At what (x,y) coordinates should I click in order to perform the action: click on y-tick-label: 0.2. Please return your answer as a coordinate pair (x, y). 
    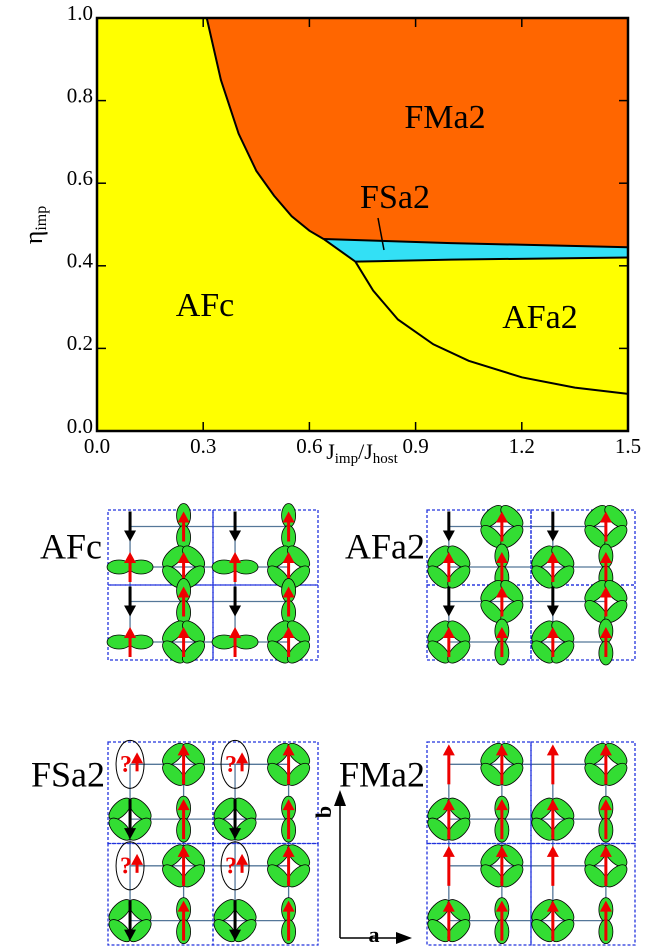
    Looking at the image, I should click on (80, 343).